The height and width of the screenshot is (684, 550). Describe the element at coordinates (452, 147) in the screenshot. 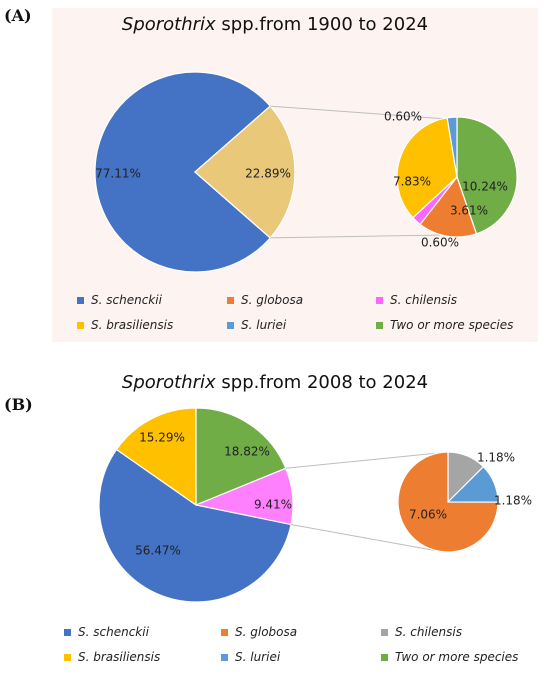

I see `pie-a-sub-slice-luriei` at that location.